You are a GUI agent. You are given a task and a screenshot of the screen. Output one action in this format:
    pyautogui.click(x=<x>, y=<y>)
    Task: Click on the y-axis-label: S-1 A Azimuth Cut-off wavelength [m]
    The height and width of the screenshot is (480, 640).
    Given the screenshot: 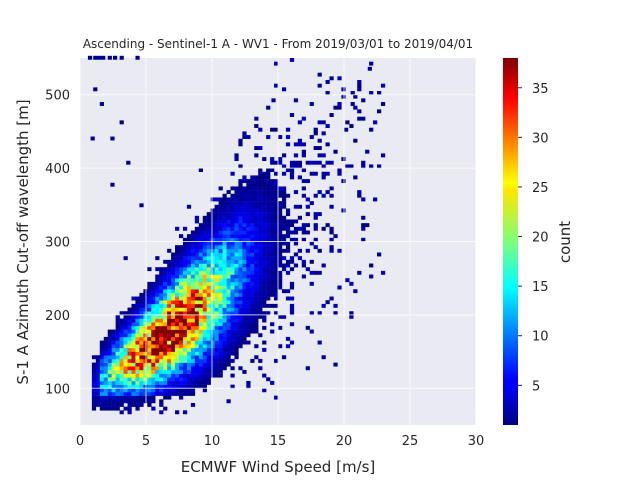 What is the action you would take?
    pyautogui.click(x=23, y=241)
    